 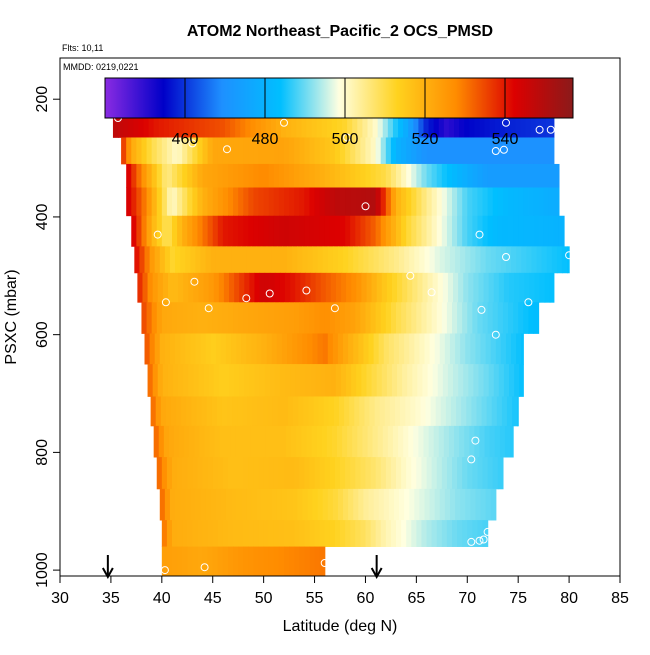 I want to click on flights-annotation: Flts: 10,11, so click(x=82, y=48).